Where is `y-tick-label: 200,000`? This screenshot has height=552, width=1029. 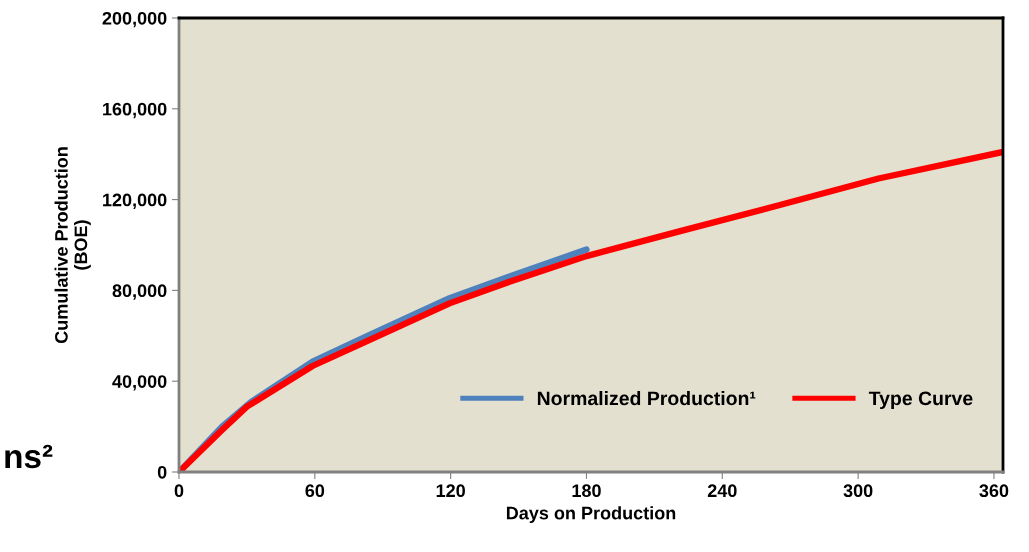 y-tick-label: 200,000 is located at coordinates (134, 19).